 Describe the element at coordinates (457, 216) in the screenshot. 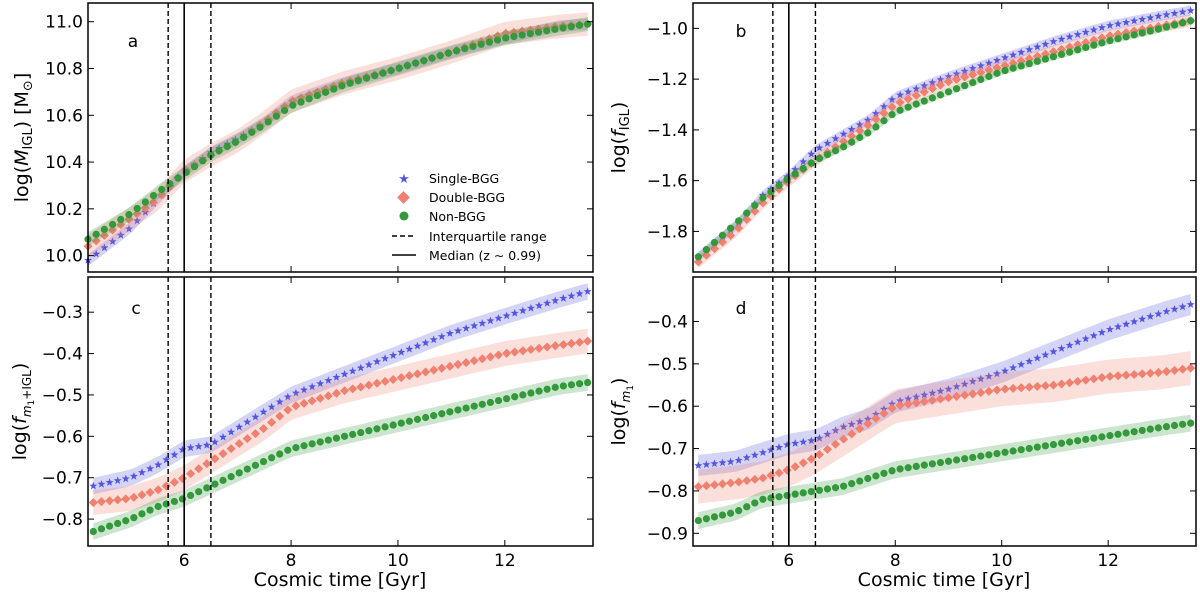

I see `legend-non-label: Non-BGG` at that location.